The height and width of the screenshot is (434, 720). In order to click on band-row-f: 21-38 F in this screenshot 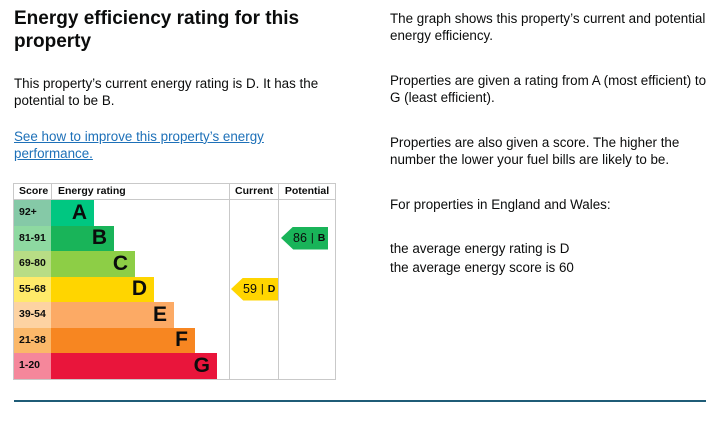, I will do `click(174, 340)`.